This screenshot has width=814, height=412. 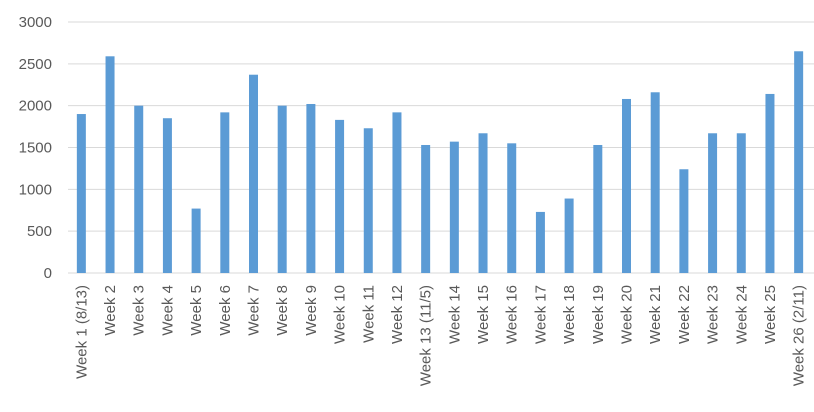 I want to click on x-tick-label: Week 5, so click(x=196, y=310).